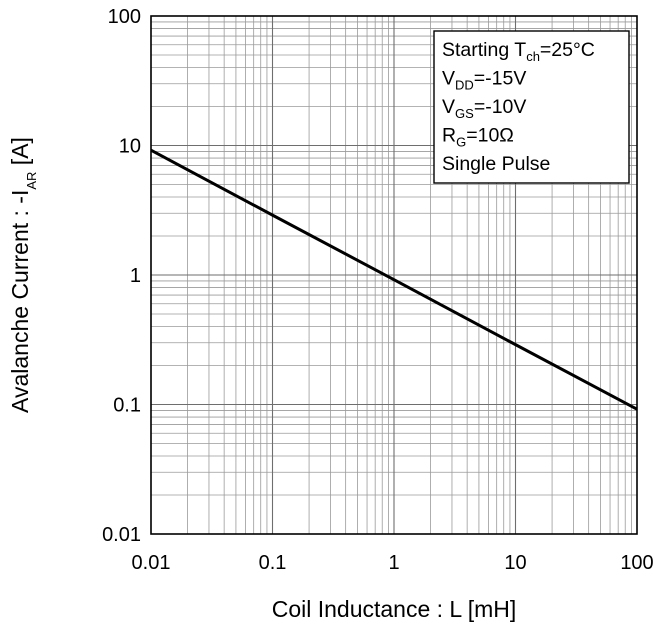 The width and height of the screenshot is (656, 627). What do you see at coordinates (394, 609) in the screenshot?
I see `x-axis-title: Coil Inductance : L [mH]` at bounding box center [394, 609].